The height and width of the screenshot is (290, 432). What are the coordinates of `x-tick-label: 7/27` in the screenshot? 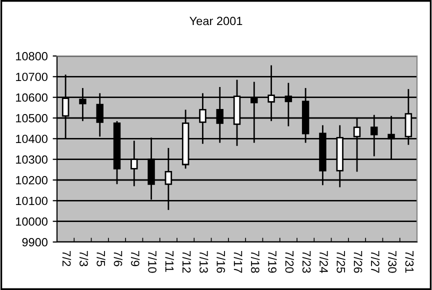 It's located at (375, 261).